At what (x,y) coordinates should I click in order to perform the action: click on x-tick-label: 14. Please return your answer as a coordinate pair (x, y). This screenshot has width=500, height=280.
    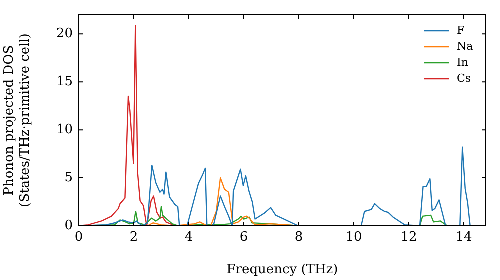
    Looking at the image, I should click on (464, 238).